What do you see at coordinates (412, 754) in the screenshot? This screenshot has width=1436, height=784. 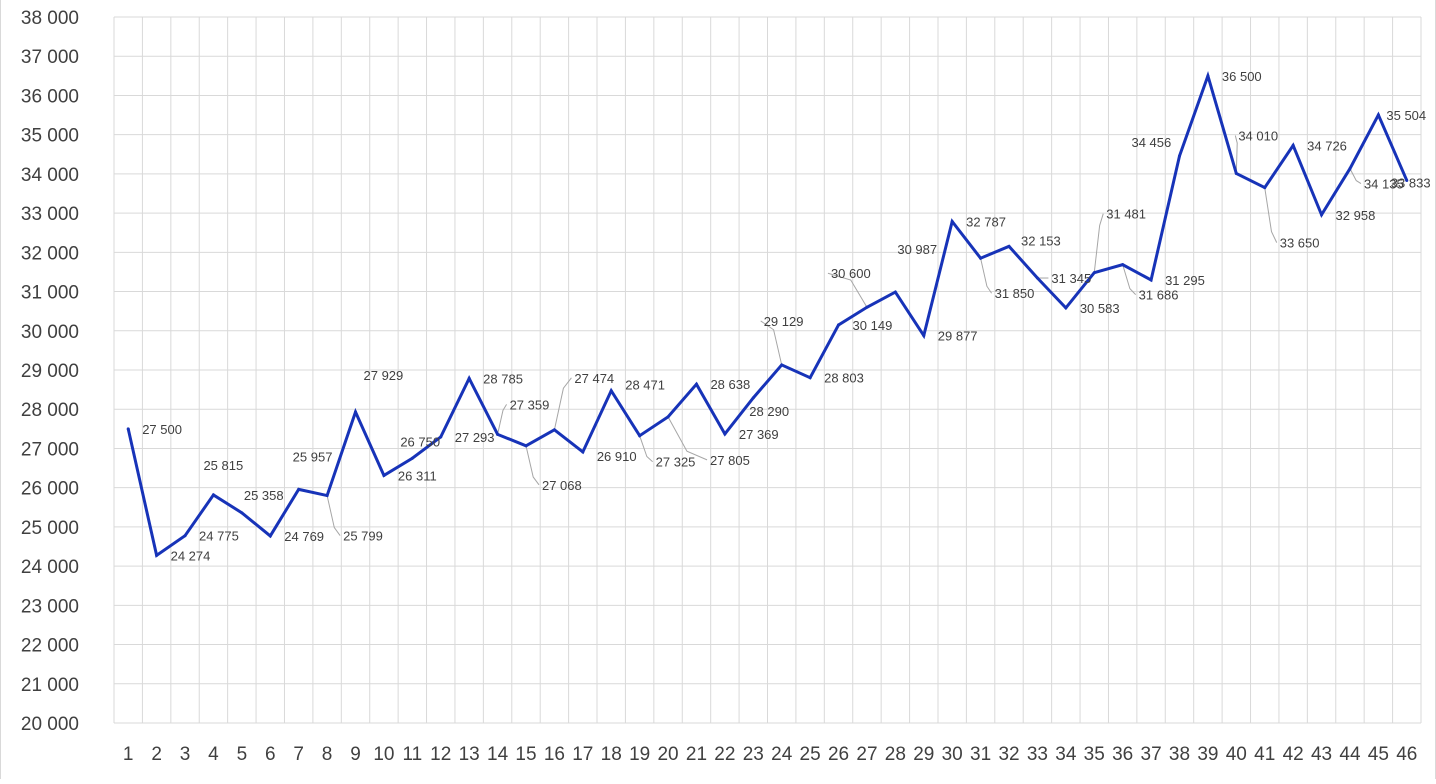 I see `x-tick-label: 11` at bounding box center [412, 754].